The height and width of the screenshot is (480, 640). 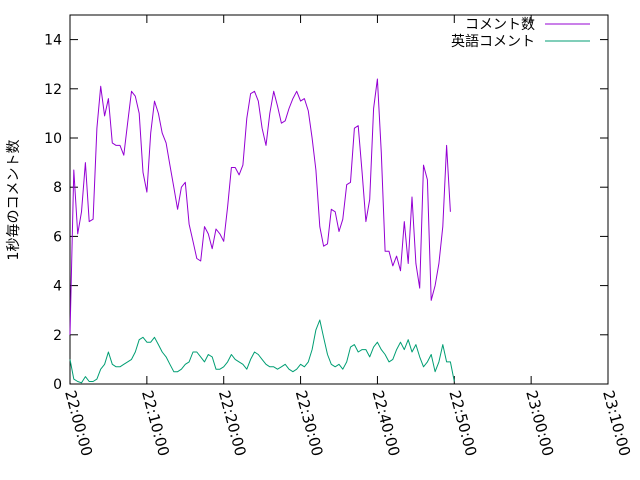 What do you see at coordinates (57, 336) in the screenshot?
I see `y-tick-label: 2` at bounding box center [57, 336].